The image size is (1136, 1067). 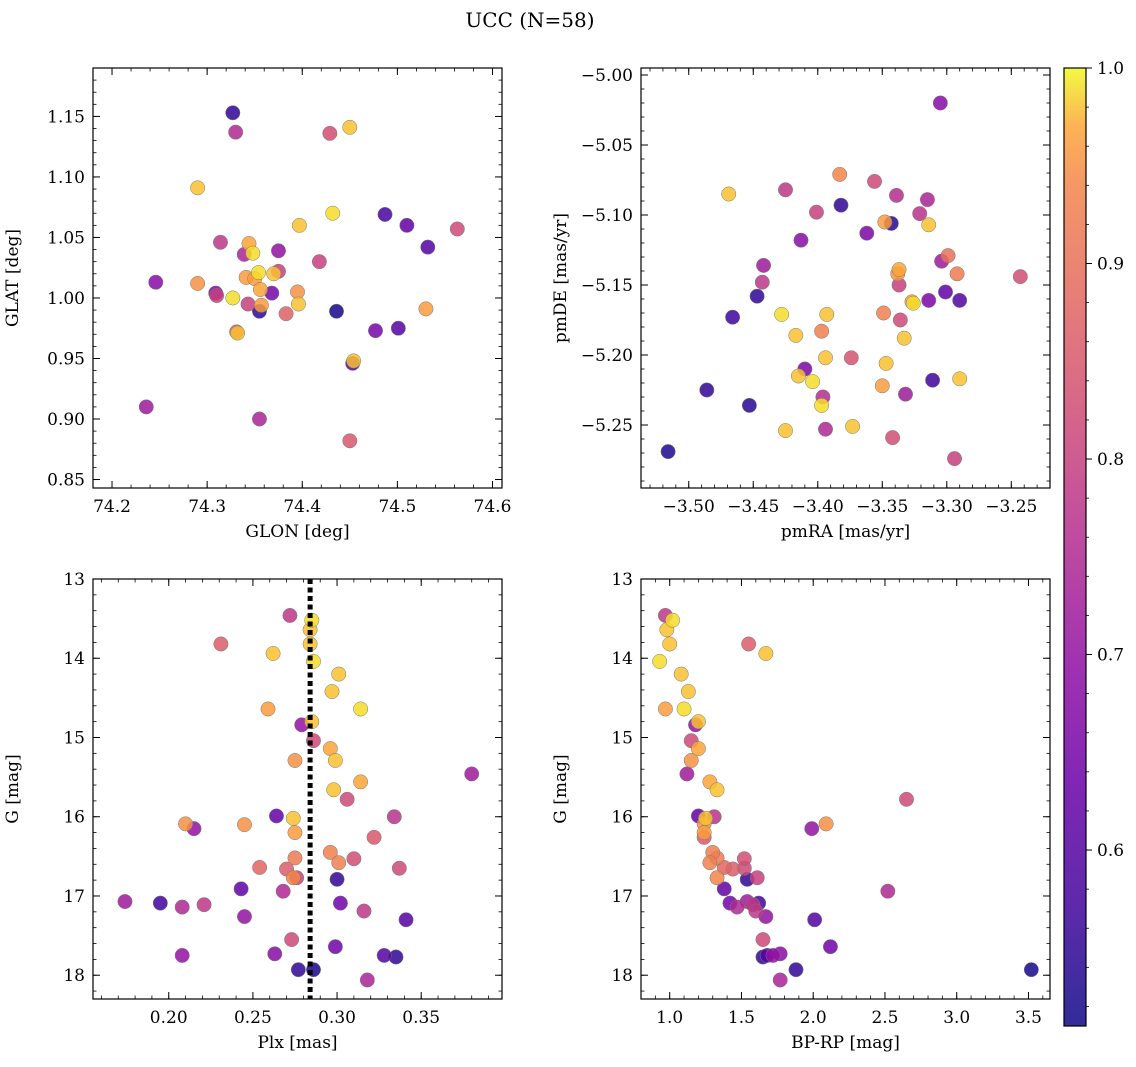 What do you see at coordinates (421, 1018) in the screenshot?
I see `x-tick-label: 0.35` at bounding box center [421, 1018].